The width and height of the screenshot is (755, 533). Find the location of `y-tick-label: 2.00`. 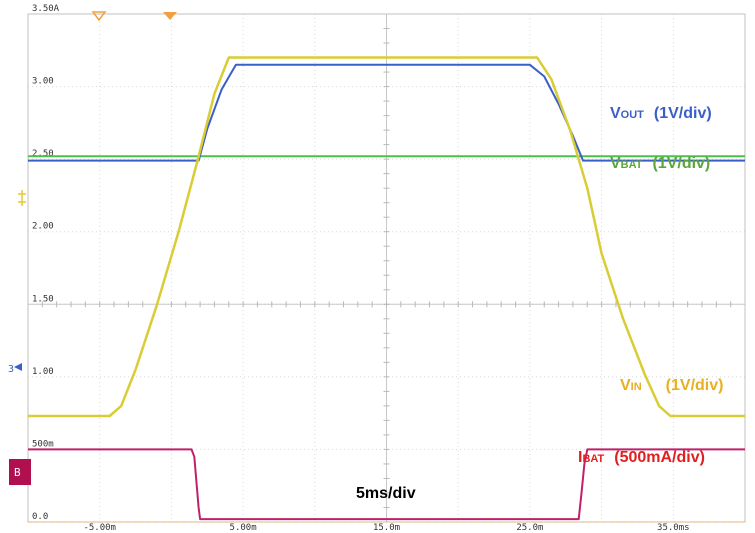

y-tick-label: 2.00 is located at coordinates (43, 227).